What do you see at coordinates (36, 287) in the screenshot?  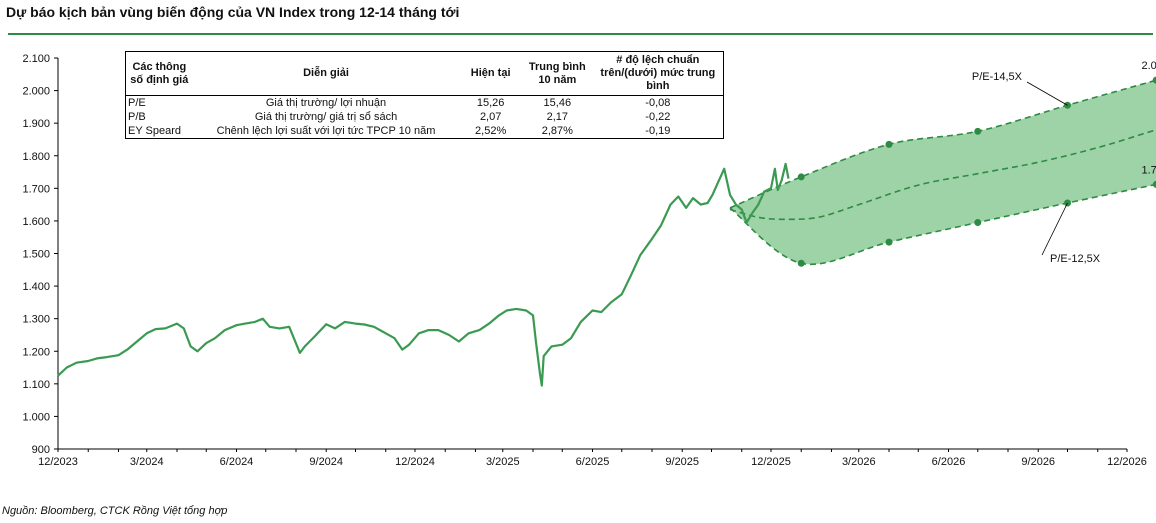 I see `y-tick-label: 1.400` at bounding box center [36, 287].